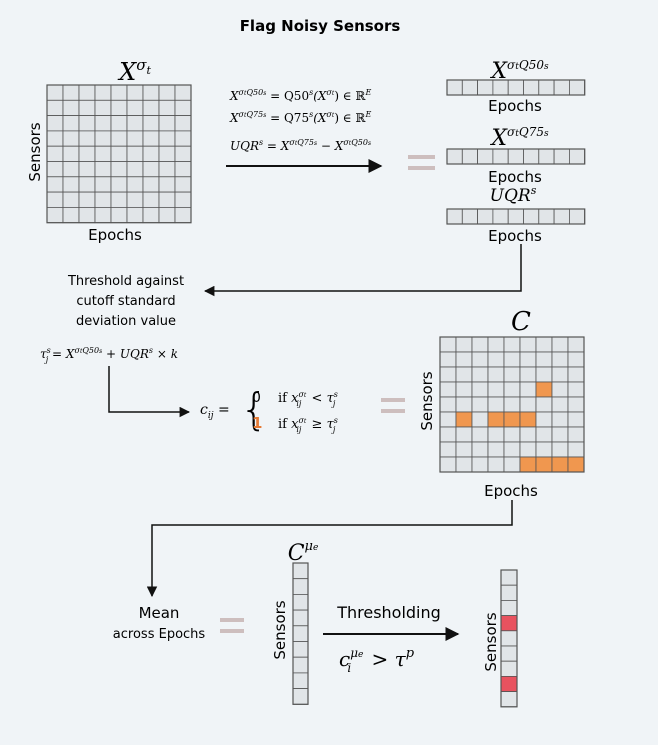 The width and height of the screenshot is (658, 745). What do you see at coordinates (509, 623) in the screenshot?
I see `result-vector-cell-flagged` at bounding box center [509, 623].